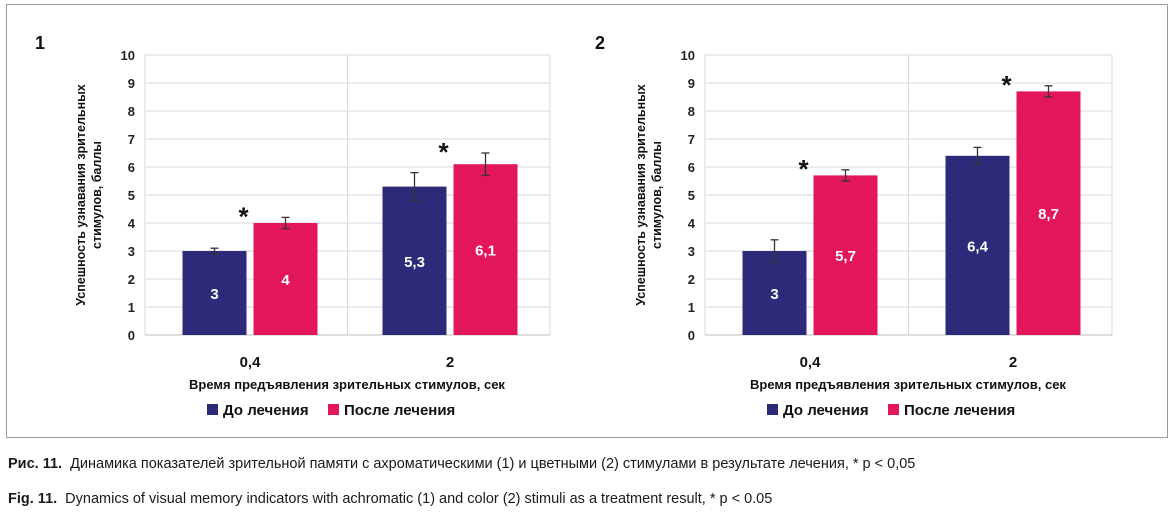 The image size is (1176, 520). I want to click on panel1-data-label: 6,1, so click(485, 251).